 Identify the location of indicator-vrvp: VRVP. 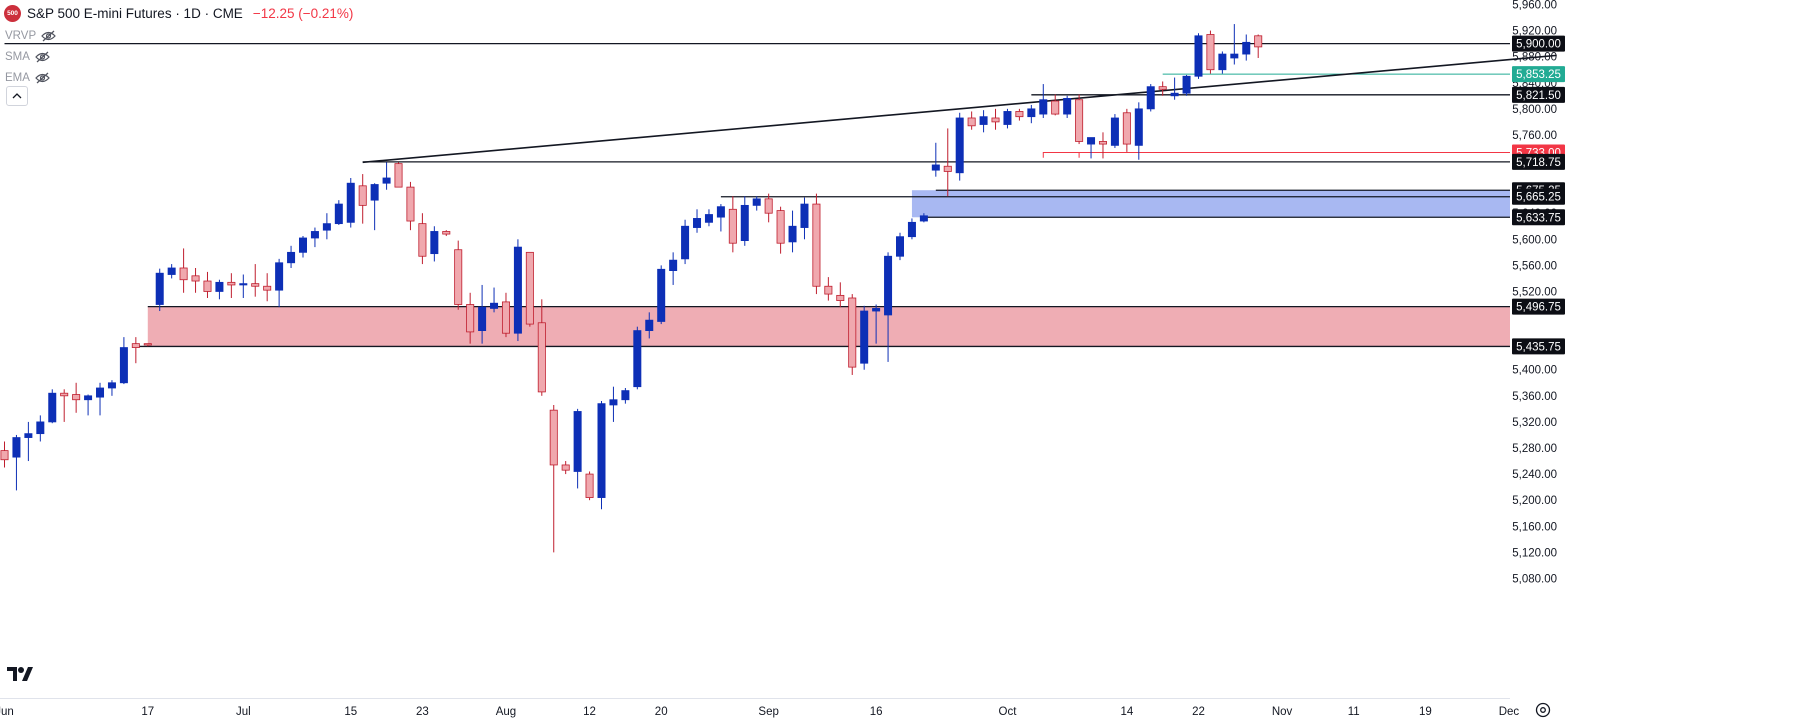
(30, 36).